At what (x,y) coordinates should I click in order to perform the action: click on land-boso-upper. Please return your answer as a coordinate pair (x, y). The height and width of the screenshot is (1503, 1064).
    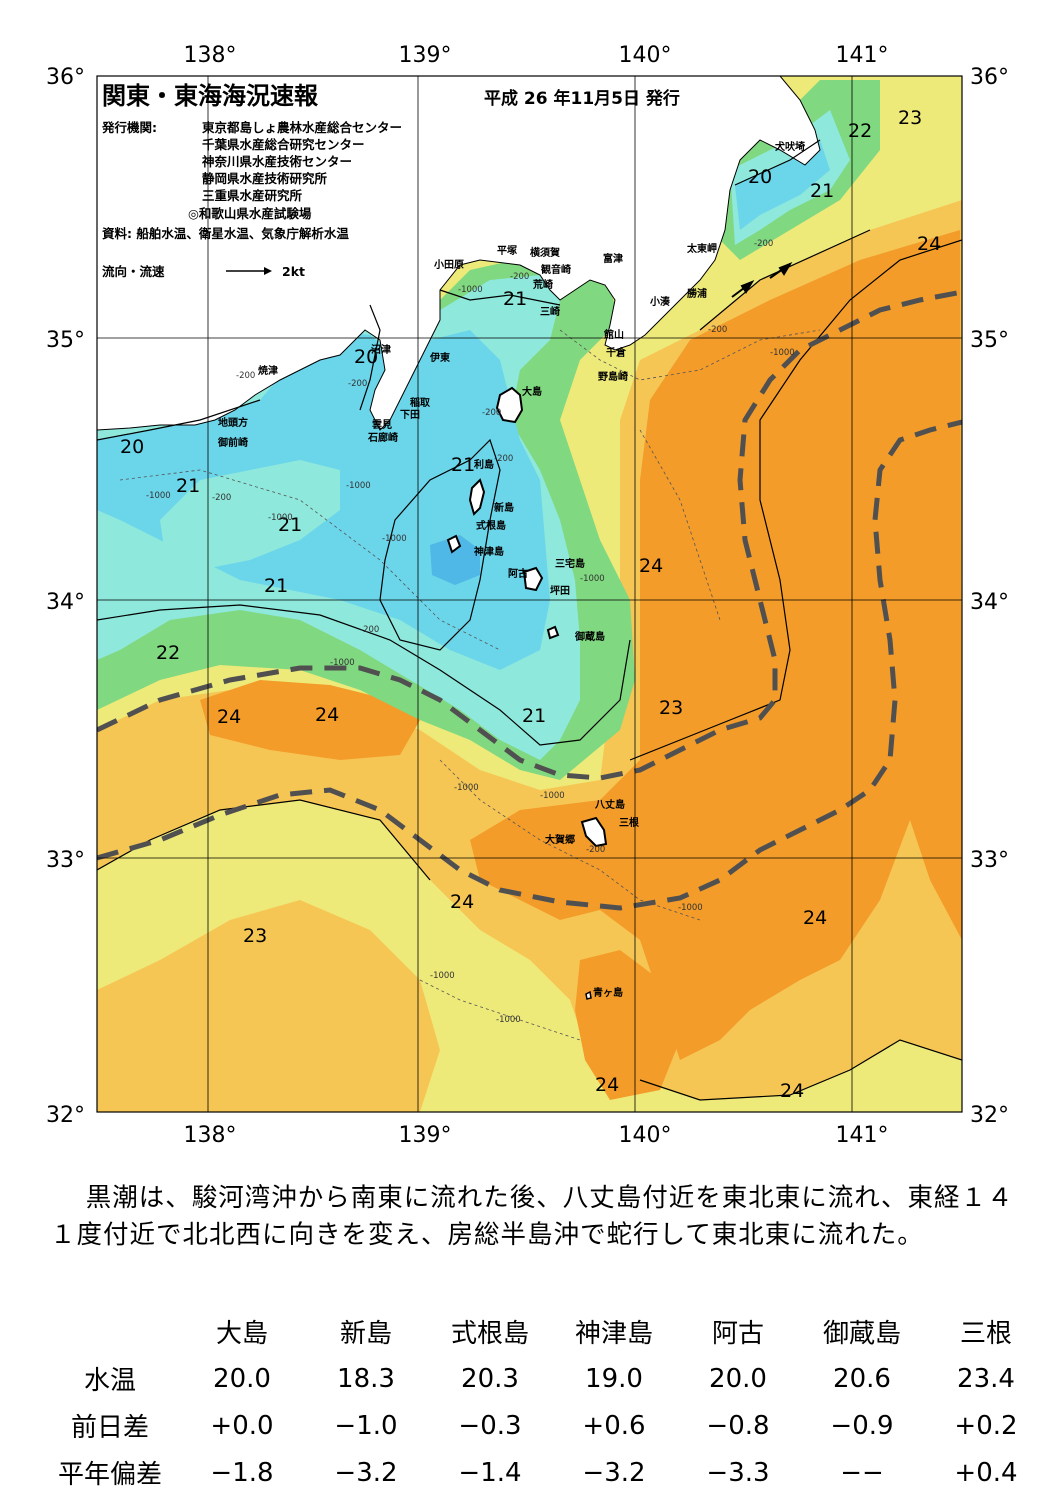
    Looking at the image, I should click on (625, 180).